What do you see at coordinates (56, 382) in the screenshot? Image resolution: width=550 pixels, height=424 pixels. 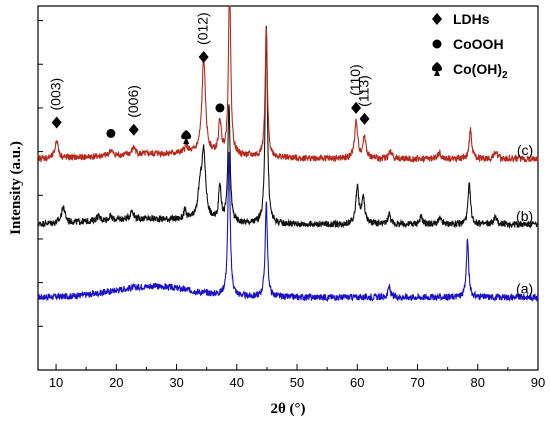 I see `x-tick-label: 10` at bounding box center [56, 382].